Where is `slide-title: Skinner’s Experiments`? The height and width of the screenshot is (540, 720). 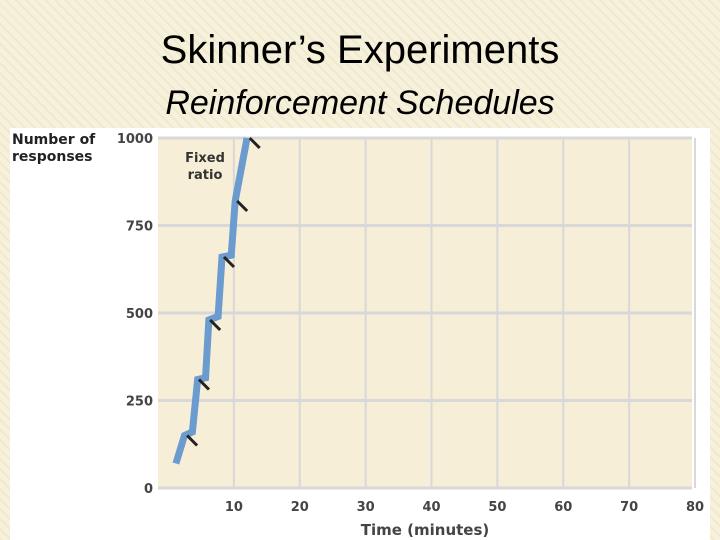 slide-title: Skinner’s Experiments is located at coordinates (360, 50).